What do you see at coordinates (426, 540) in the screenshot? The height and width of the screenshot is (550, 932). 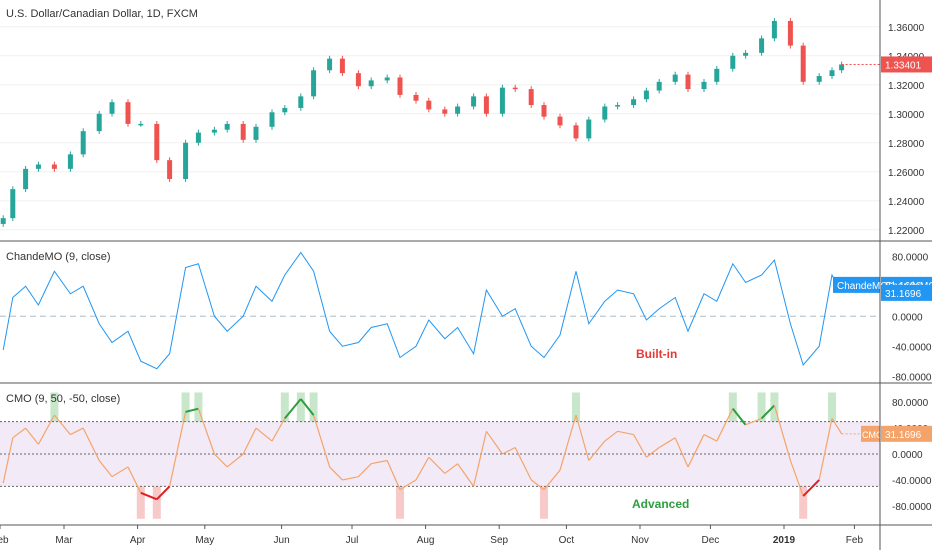 I see `x-tick-label: Aug` at bounding box center [426, 540].